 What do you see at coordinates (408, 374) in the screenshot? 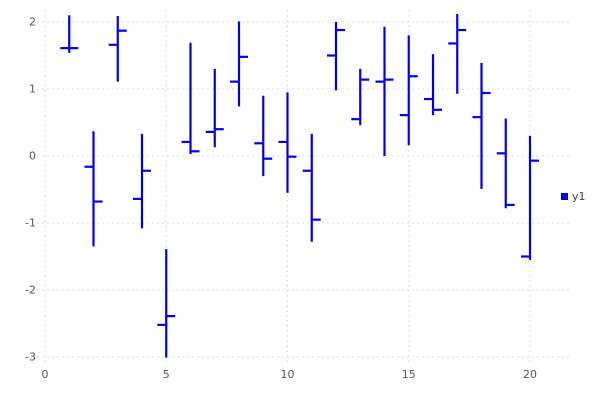
I see `x-axis-tick-label: 15` at bounding box center [408, 374].